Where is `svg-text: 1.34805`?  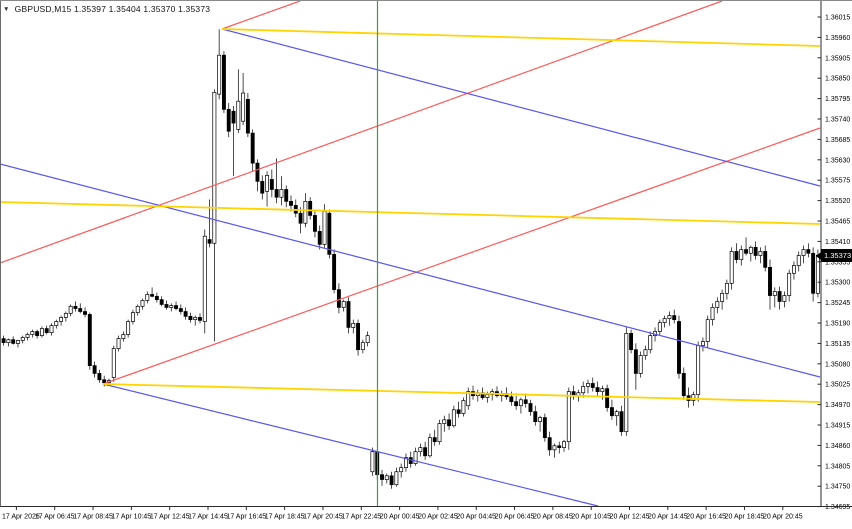
svg-text: 1.34805 is located at coordinates (837, 466).